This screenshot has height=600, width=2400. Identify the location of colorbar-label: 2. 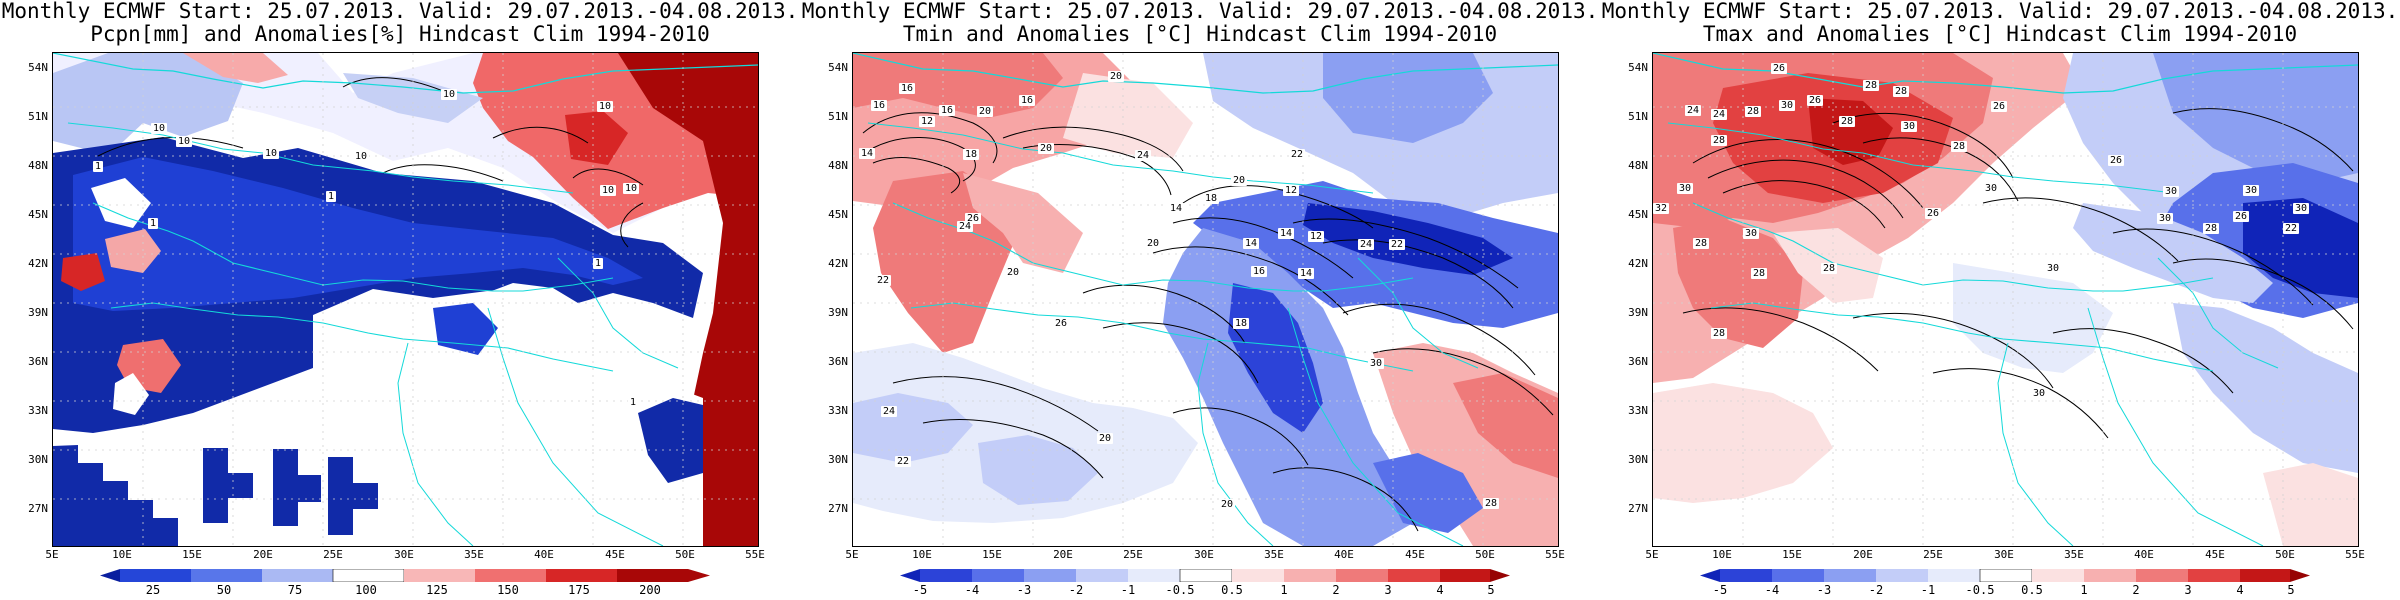
(2136, 590).